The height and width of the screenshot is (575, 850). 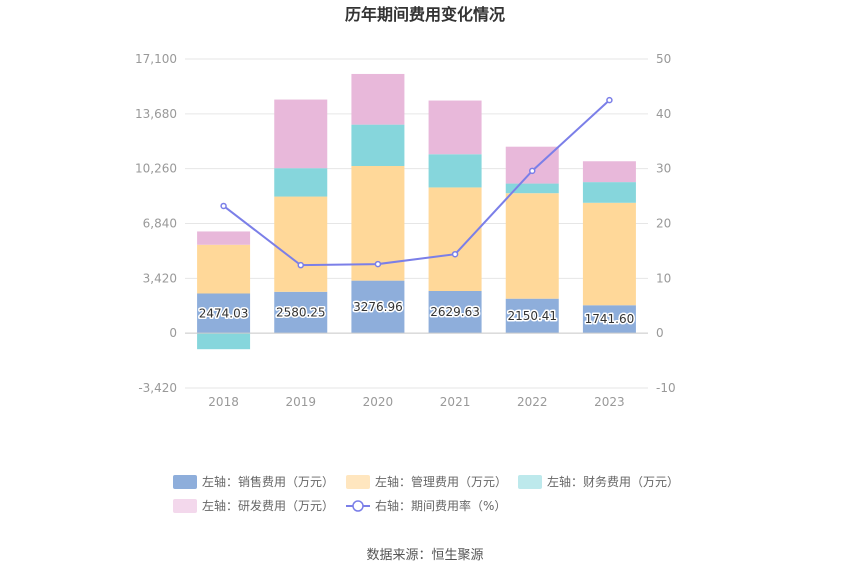 I want to click on left-tick-label: 6,840, so click(x=160, y=224).